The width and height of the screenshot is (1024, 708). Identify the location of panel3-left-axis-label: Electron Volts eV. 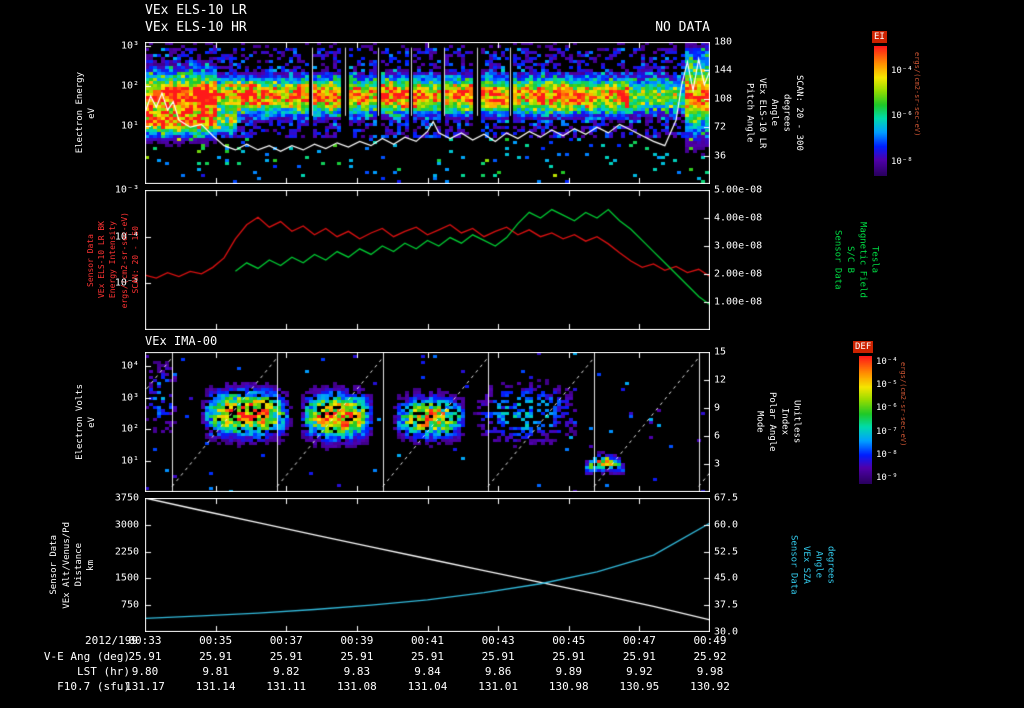
(86, 422).